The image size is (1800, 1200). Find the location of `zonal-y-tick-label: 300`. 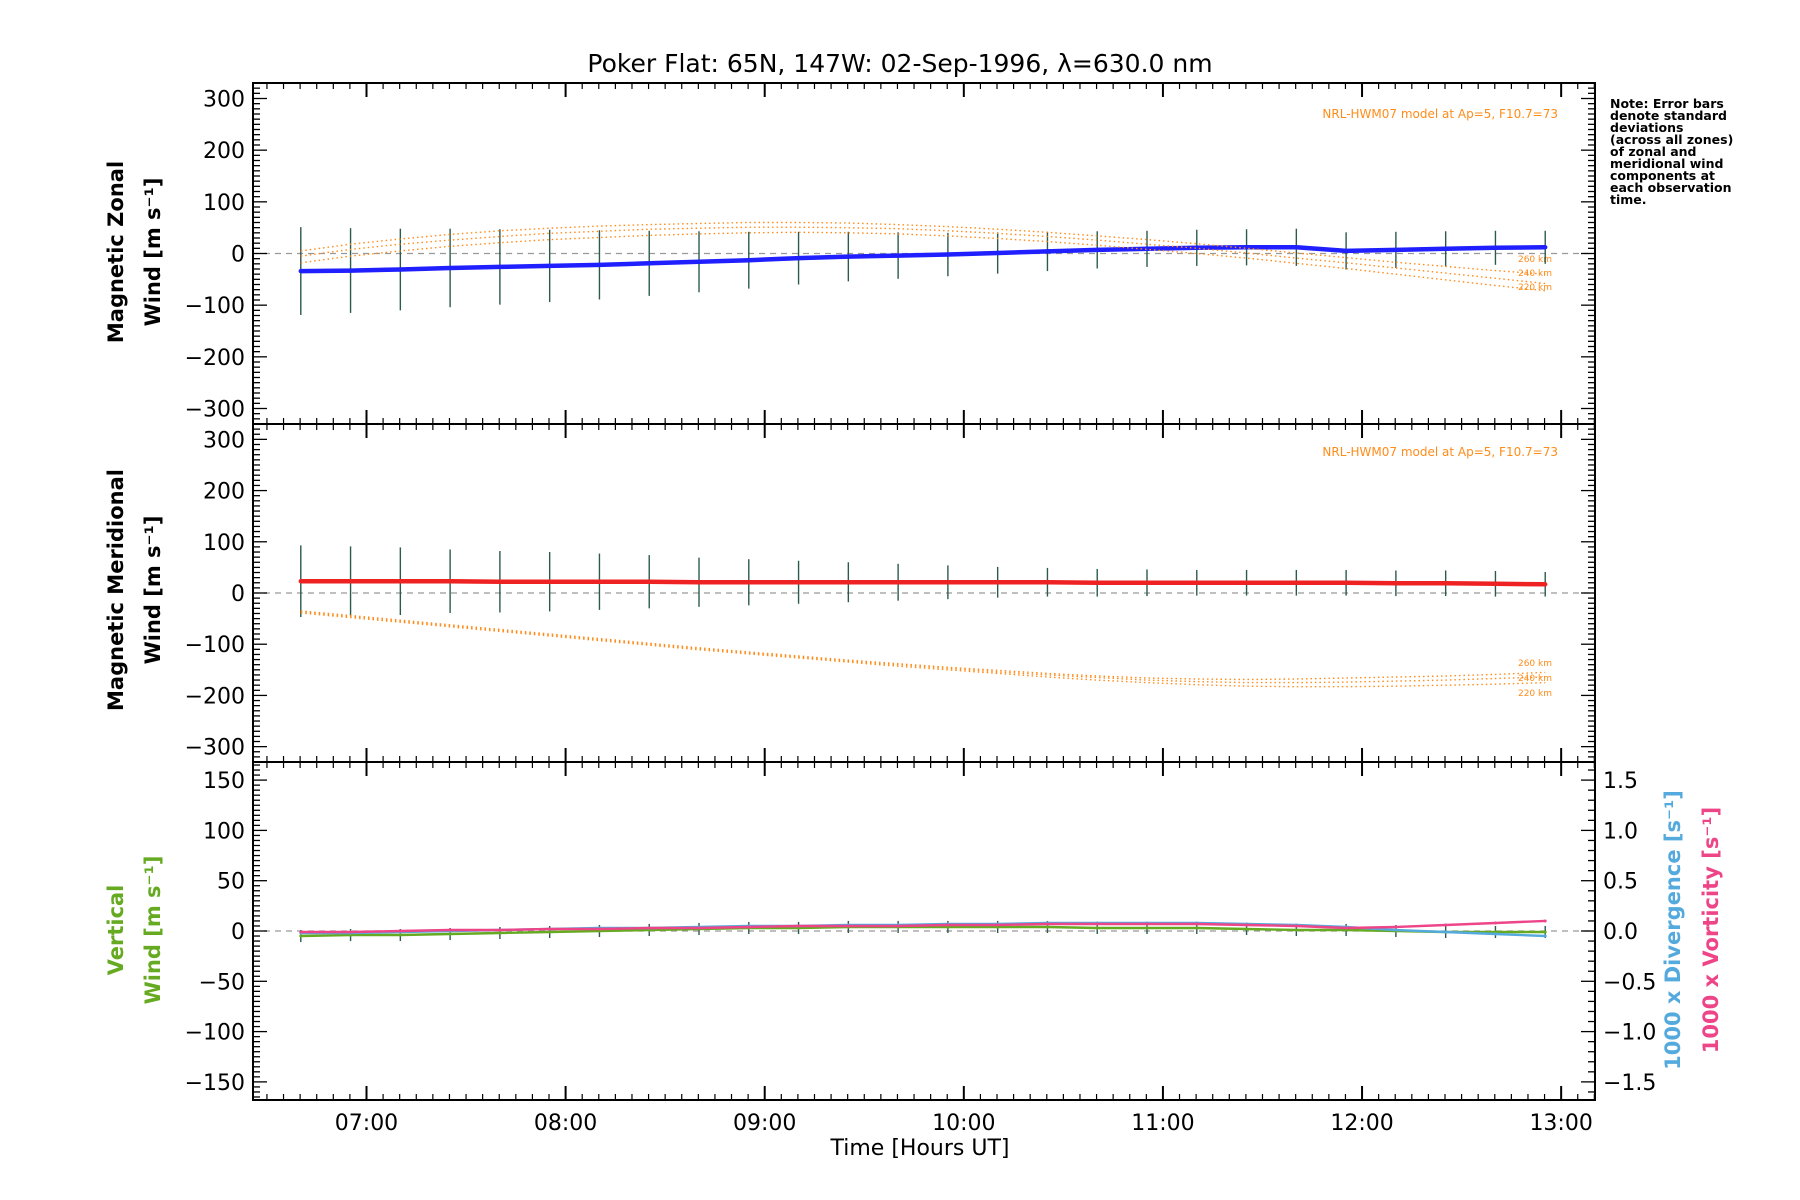

zonal-y-tick-label: 300 is located at coordinates (224, 100).